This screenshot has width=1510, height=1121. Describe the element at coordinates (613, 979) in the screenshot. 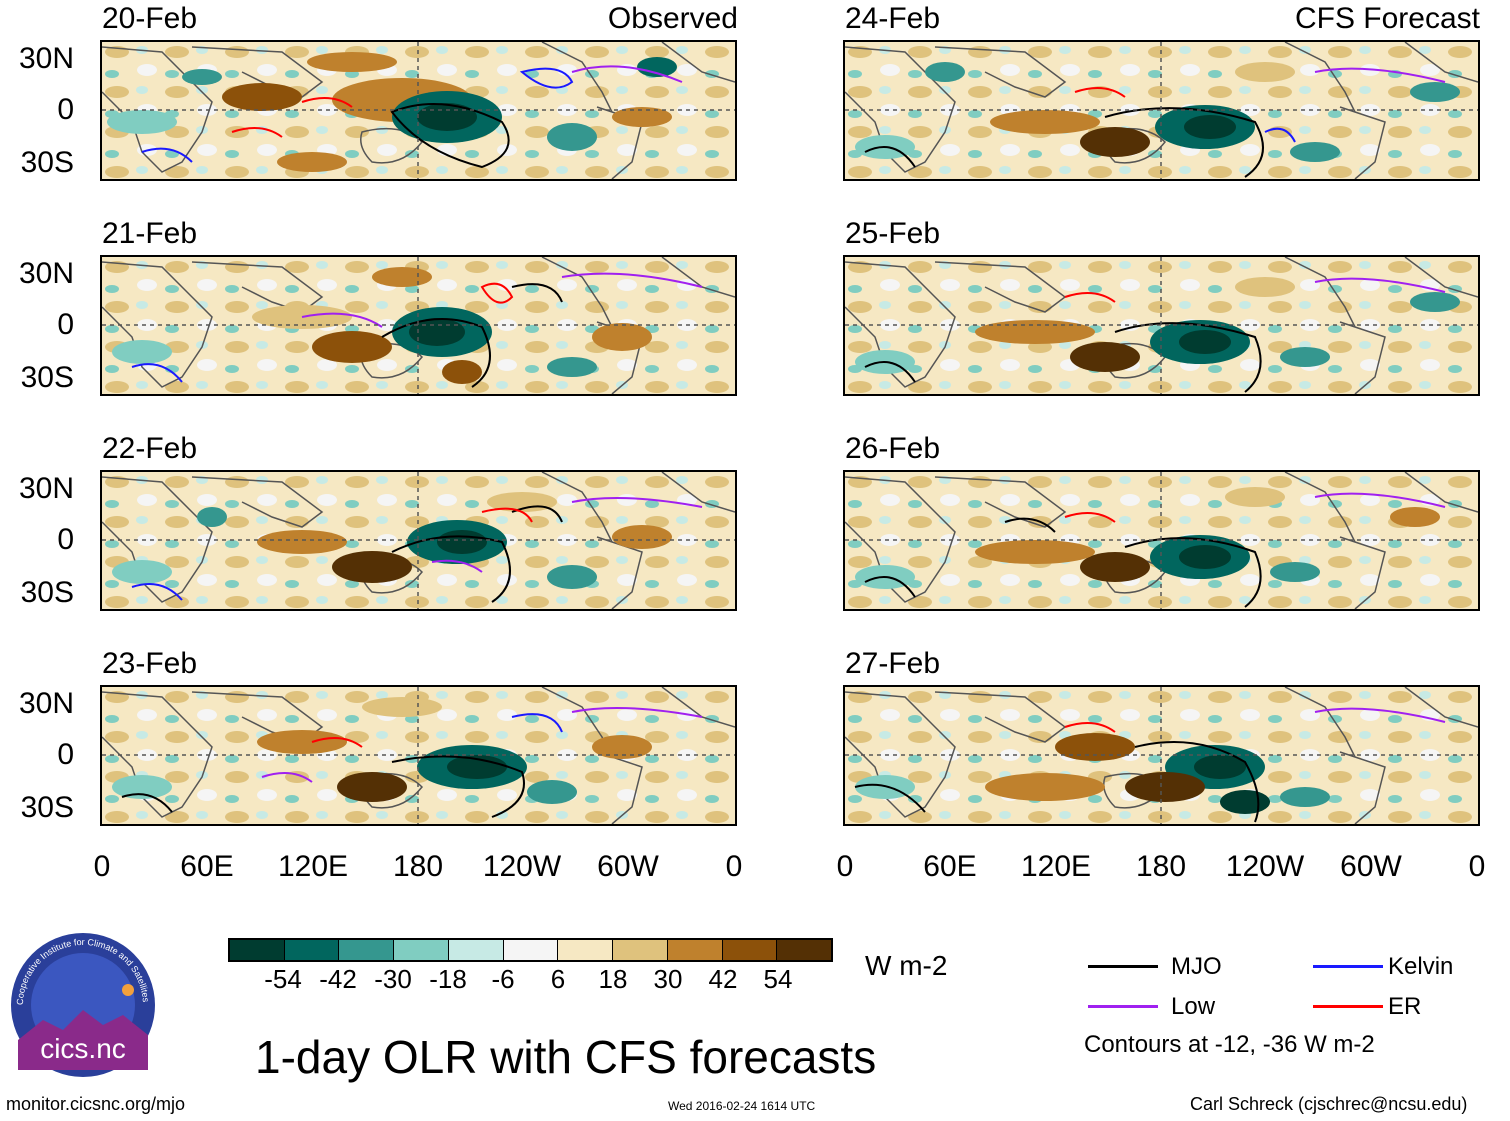

I see `colorbar-tick-label: 18` at that location.